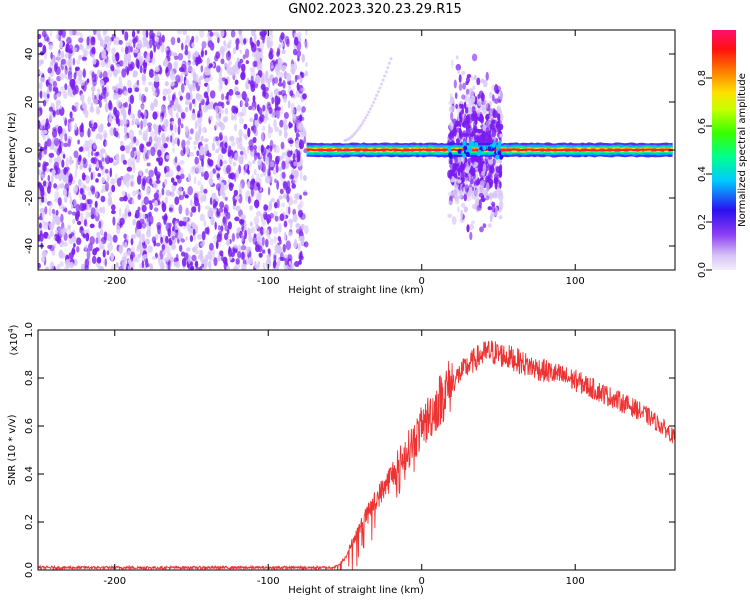 The image size is (750, 600). I want to click on colorbar-tick-label: 0.0, so click(702, 270).